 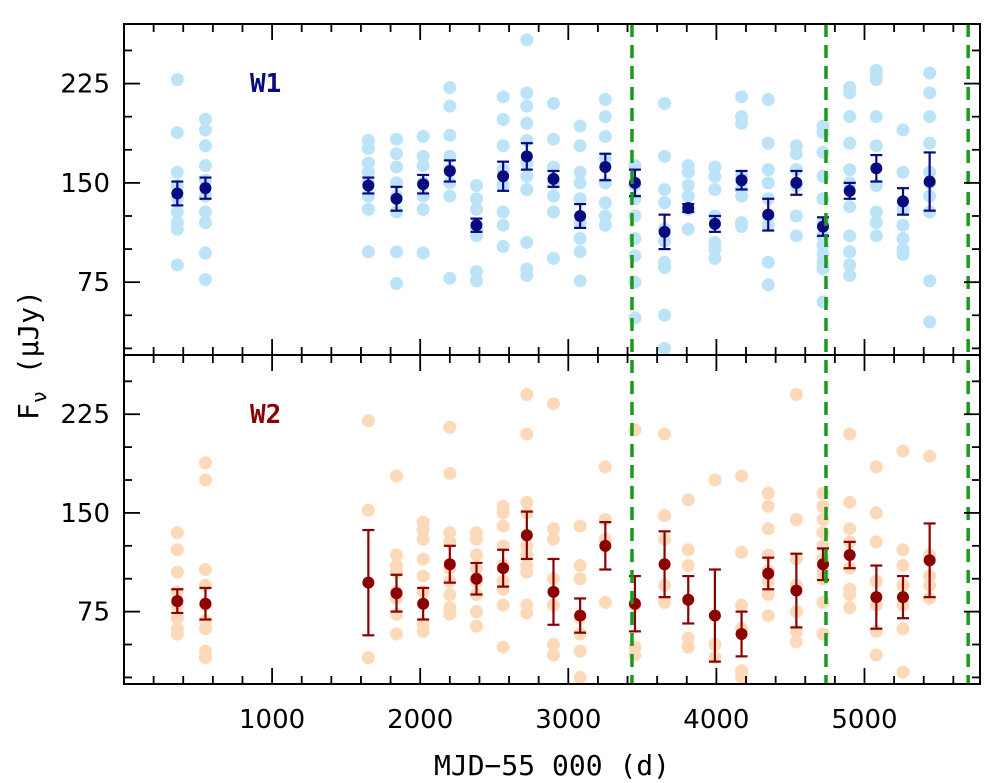 I want to click on y-axis-title-sub: ν, so click(x=39, y=397).